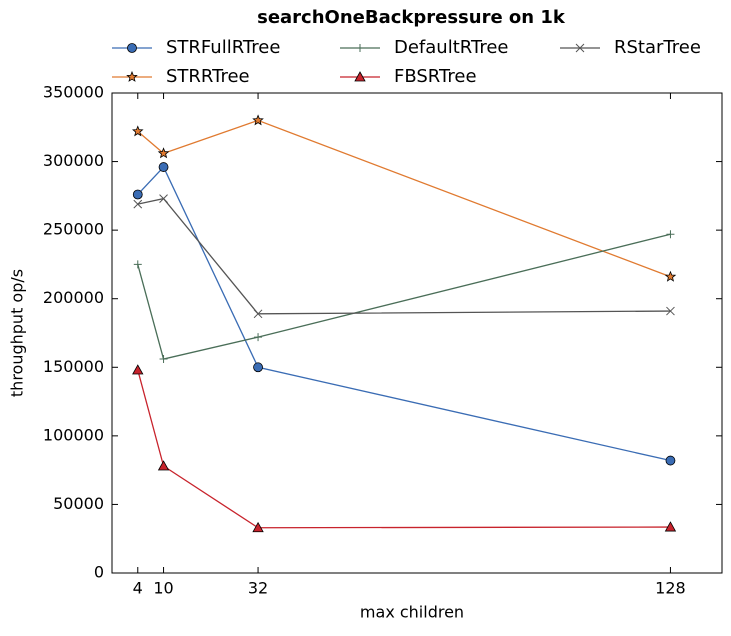  What do you see at coordinates (223, 47) in the screenshot?
I see `legend-label: STRFullRTree` at bounding box center [223, 47].